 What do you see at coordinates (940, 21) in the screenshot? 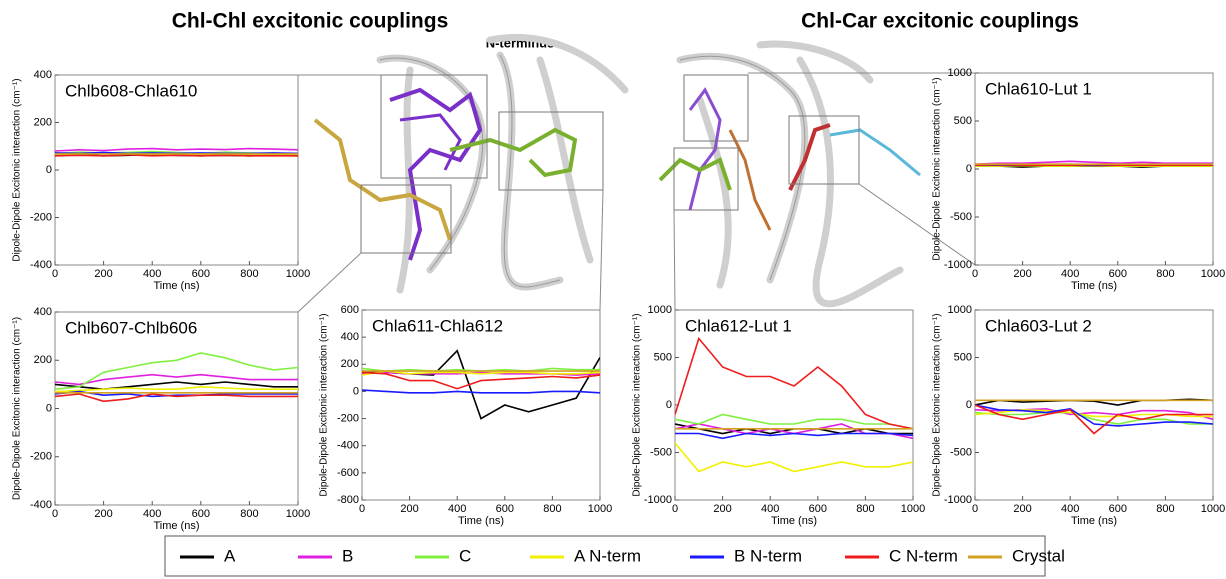
I see `right-heading: Chl-Car excitonic couplings` at bounding box center [940, 21].